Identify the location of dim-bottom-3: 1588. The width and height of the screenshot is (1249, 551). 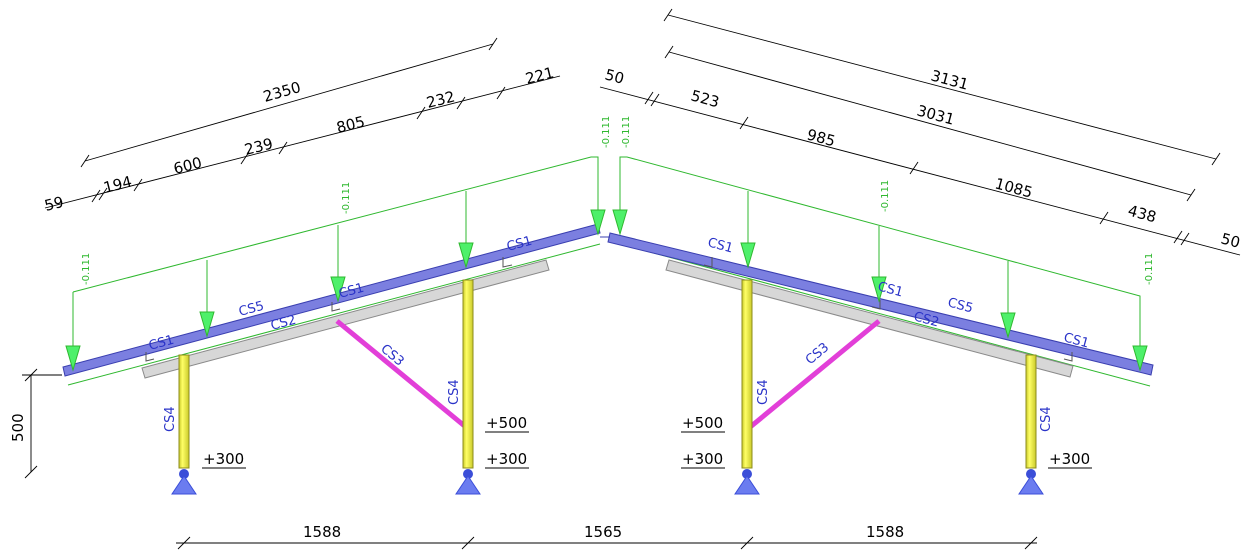
(885, 532).